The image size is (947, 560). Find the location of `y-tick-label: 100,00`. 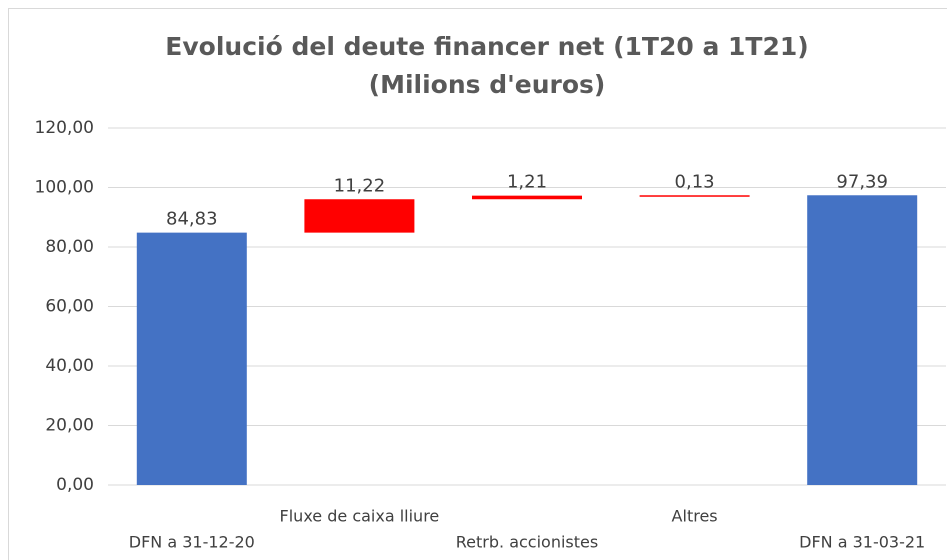

y-tick-label: 100,00 is located at coordinates (64, 188).